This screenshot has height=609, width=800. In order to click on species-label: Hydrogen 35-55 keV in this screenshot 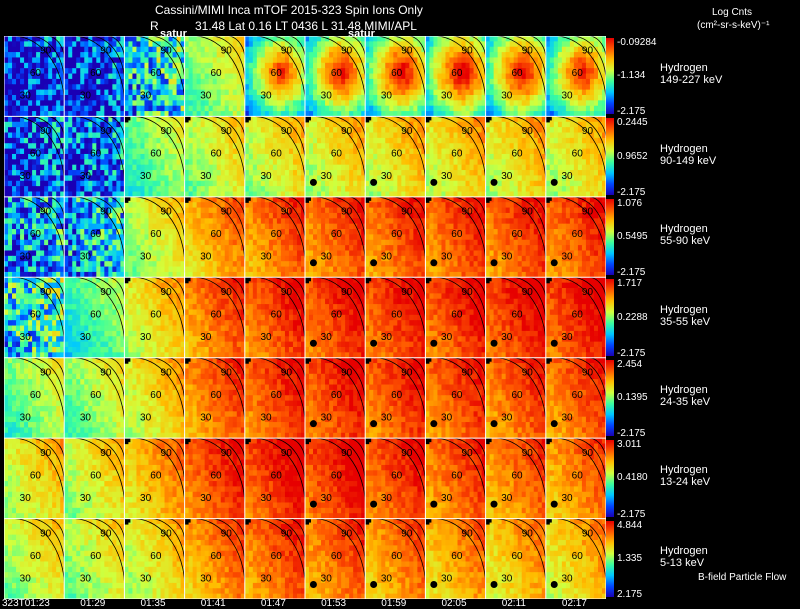, I will do `click(685, 316)`.